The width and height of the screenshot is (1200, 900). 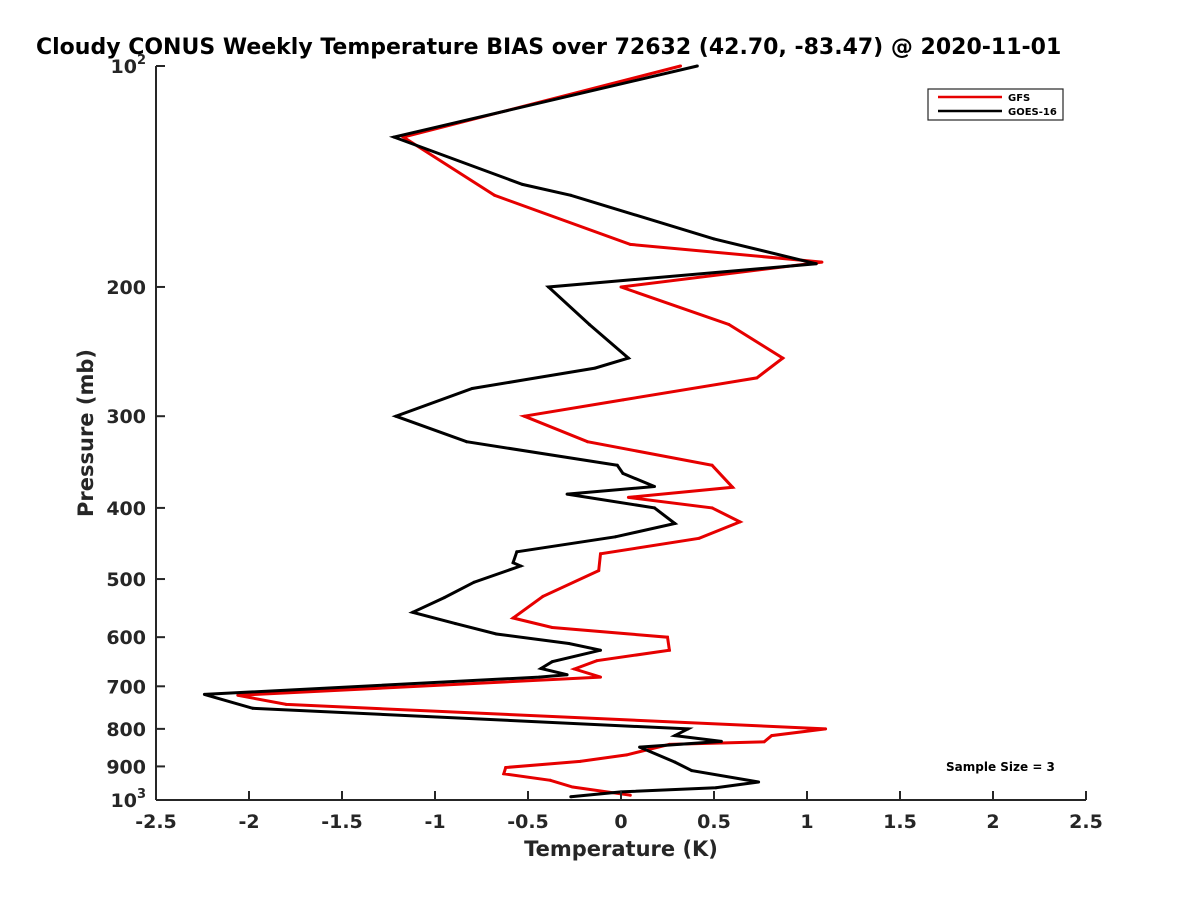 What do you see at coordinates (248, 822) in the screenshot?
I see `x-tick-label: -2` at bounding box center [248, 822].